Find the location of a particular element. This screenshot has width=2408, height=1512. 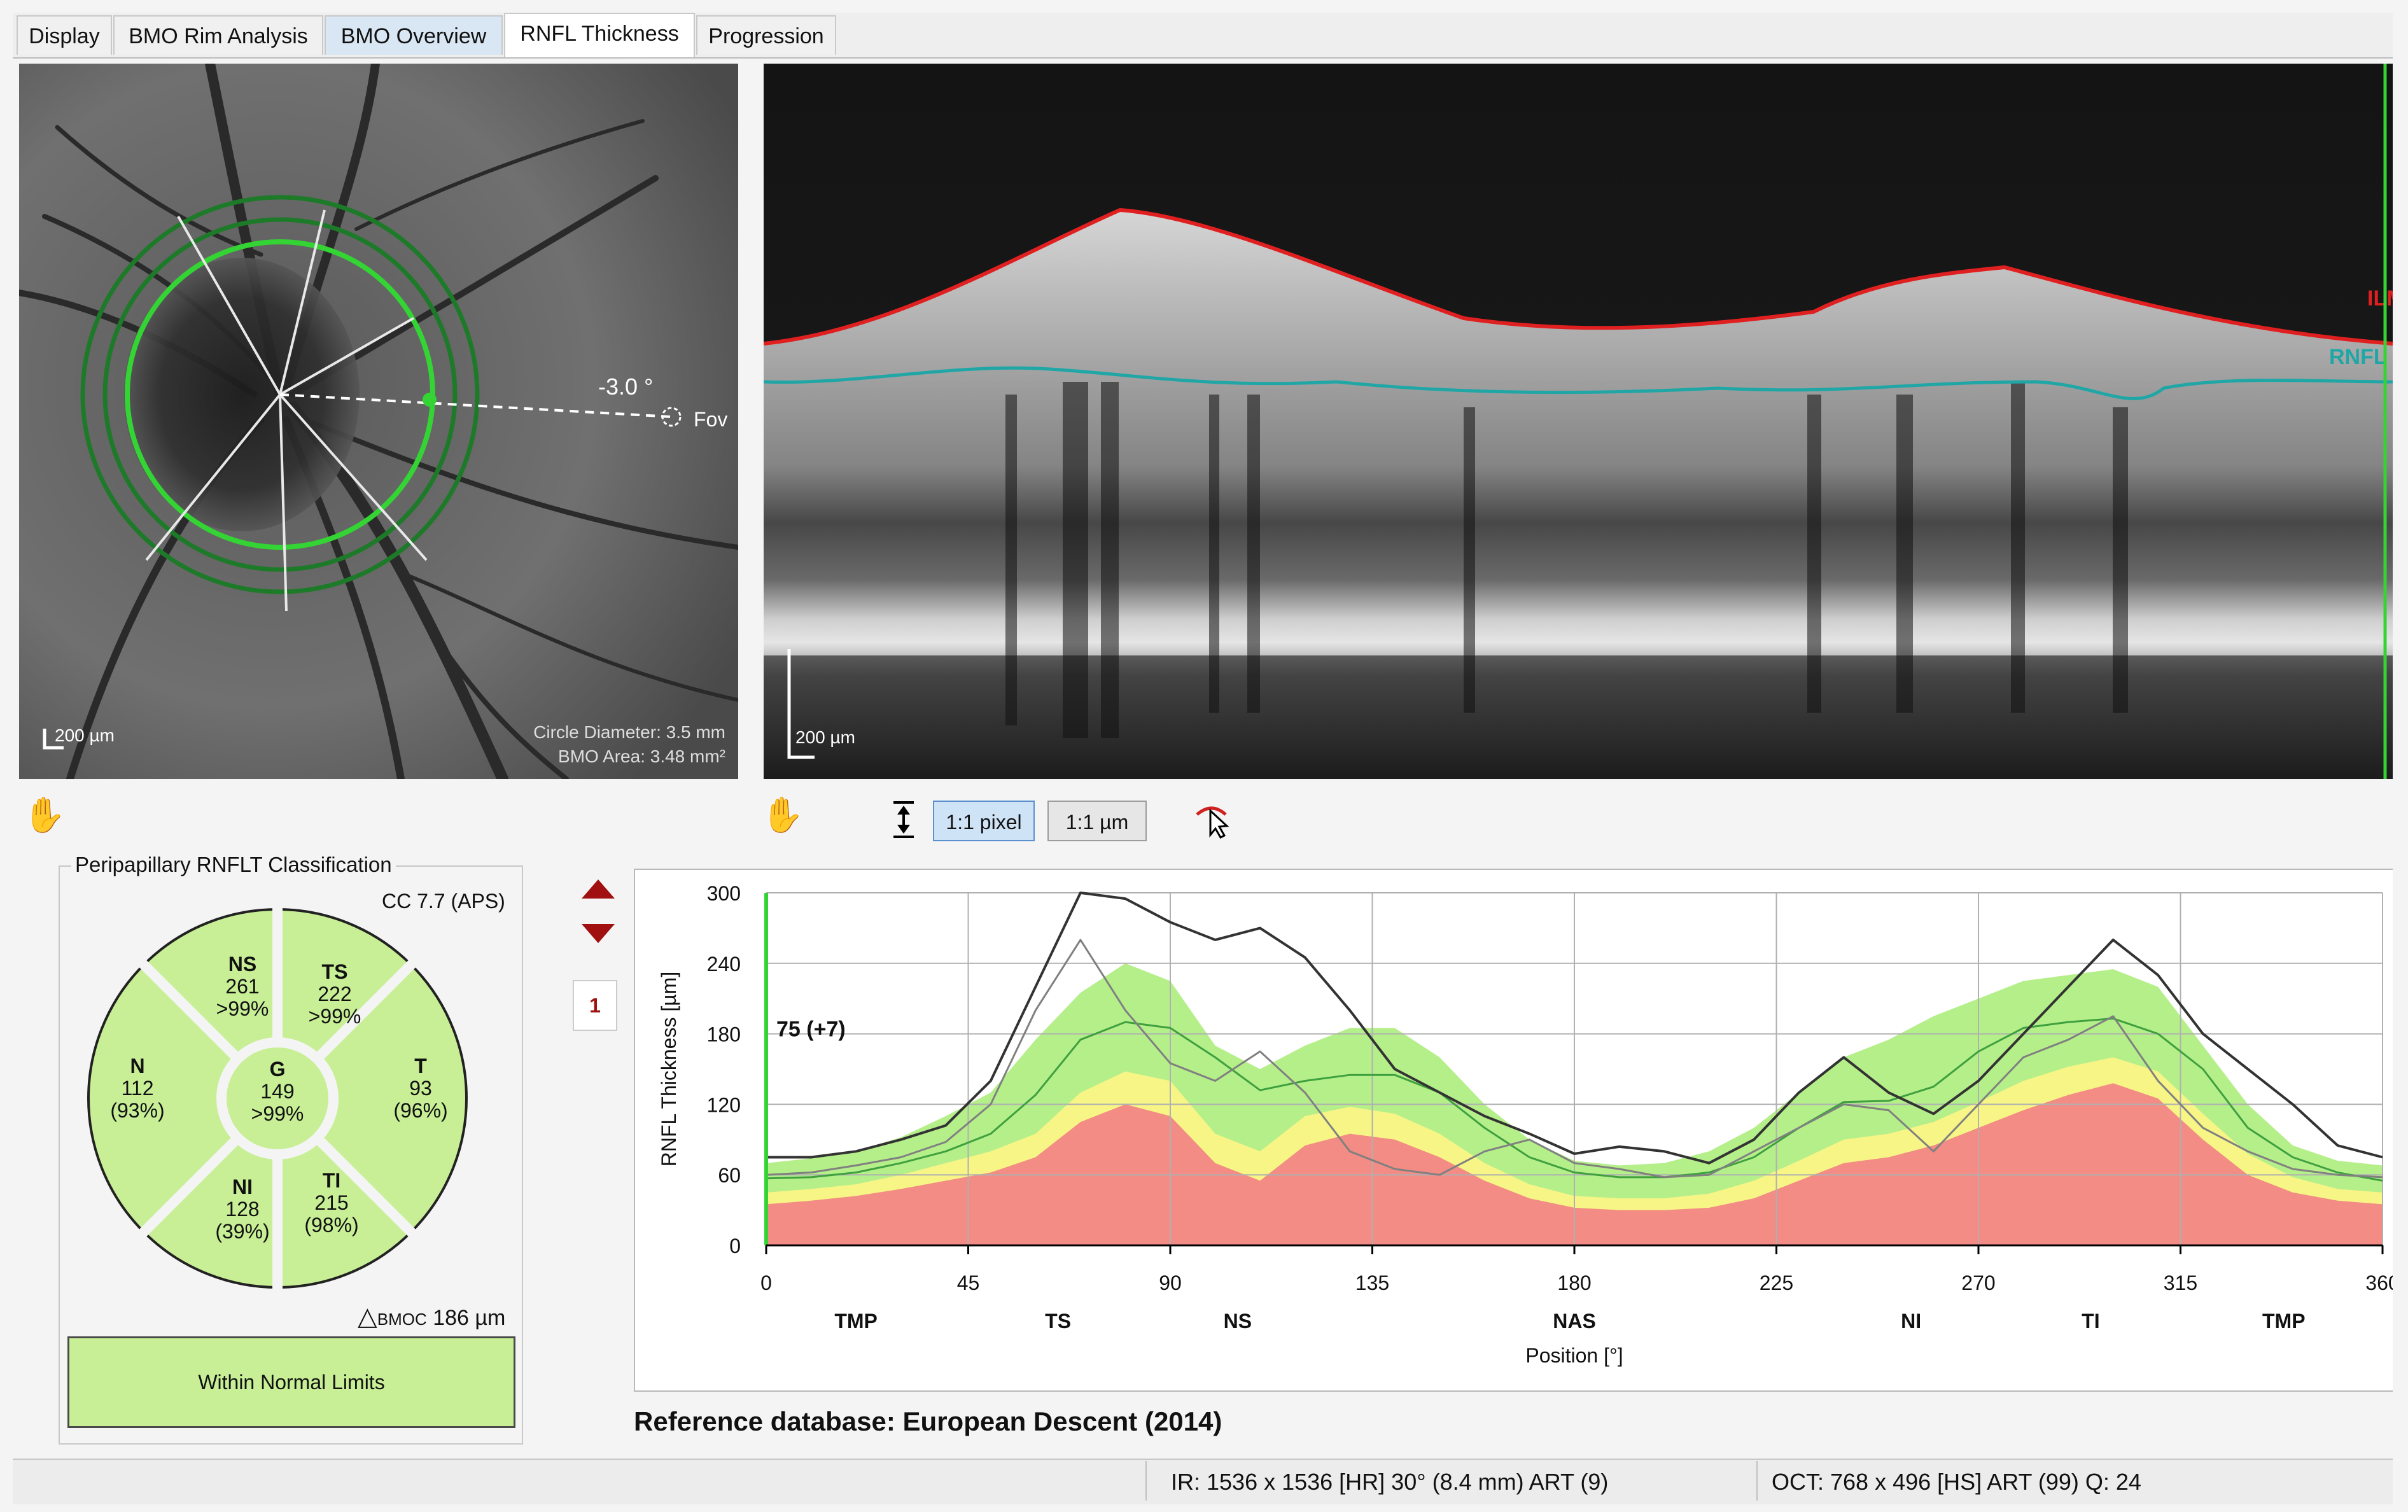

circle-diameter-label: Circle Diameter: 3.5 mm is located at coordinates (629, 732).